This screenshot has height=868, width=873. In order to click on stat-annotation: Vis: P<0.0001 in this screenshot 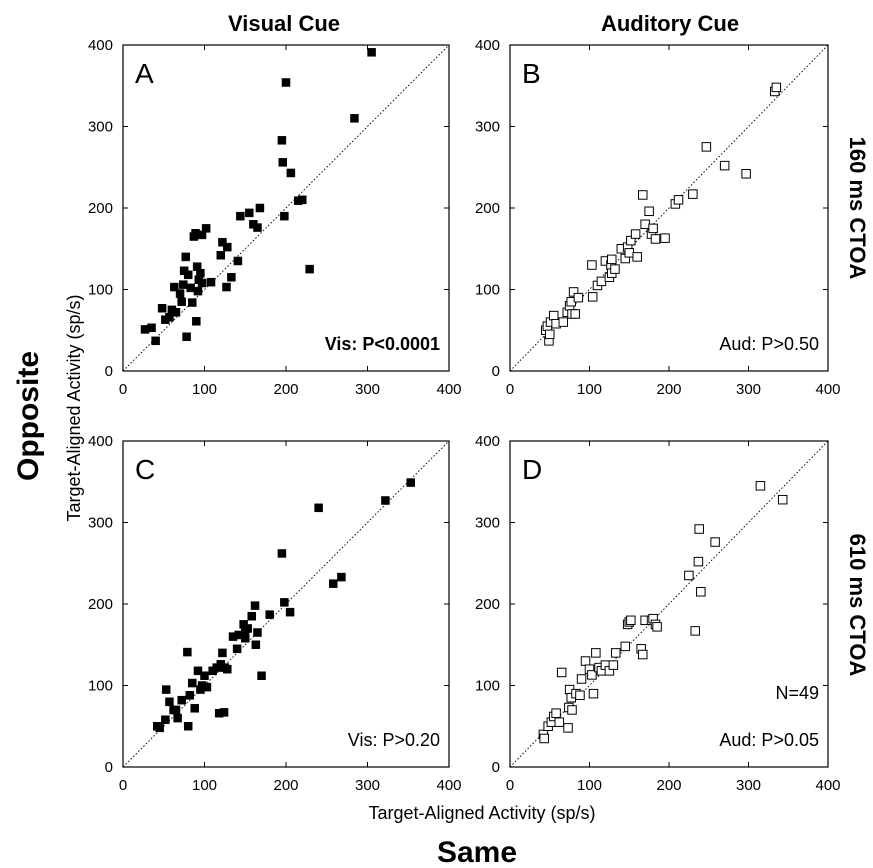, I will do `click(382, 344)`.